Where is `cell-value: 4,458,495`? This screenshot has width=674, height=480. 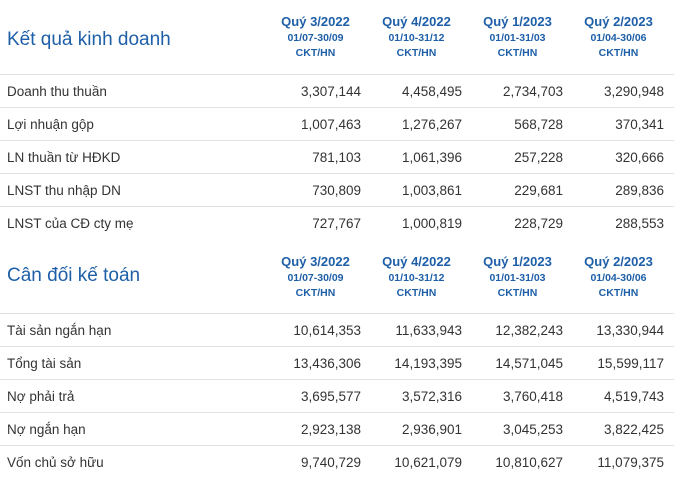 cell-value: 4,458,495 is located at coordinates (431, 91).